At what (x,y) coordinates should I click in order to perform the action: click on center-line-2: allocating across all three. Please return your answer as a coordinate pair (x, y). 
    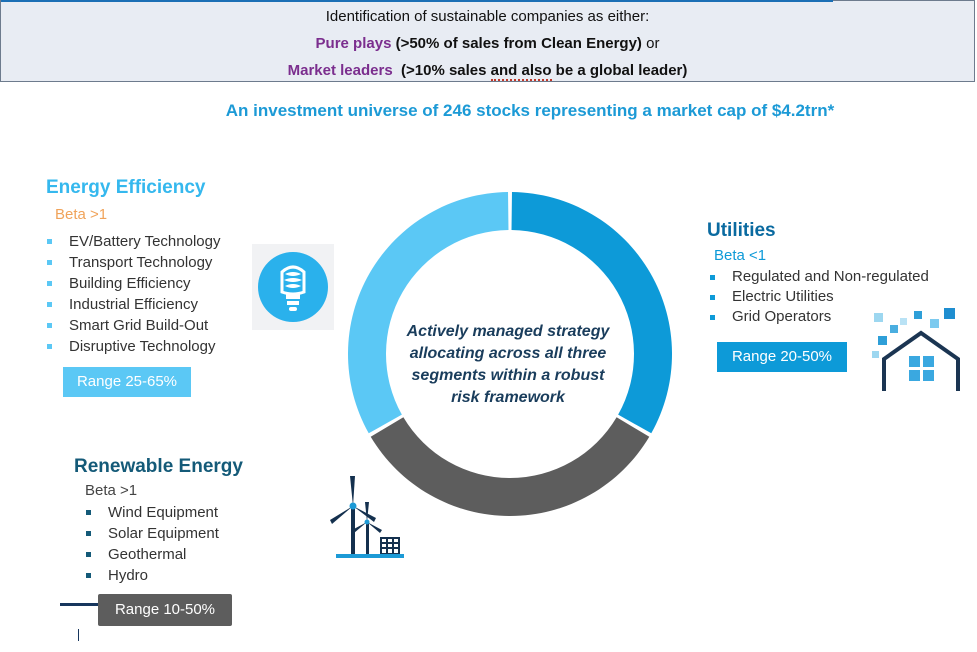
    Looking at the image, I should click on (508, 353).